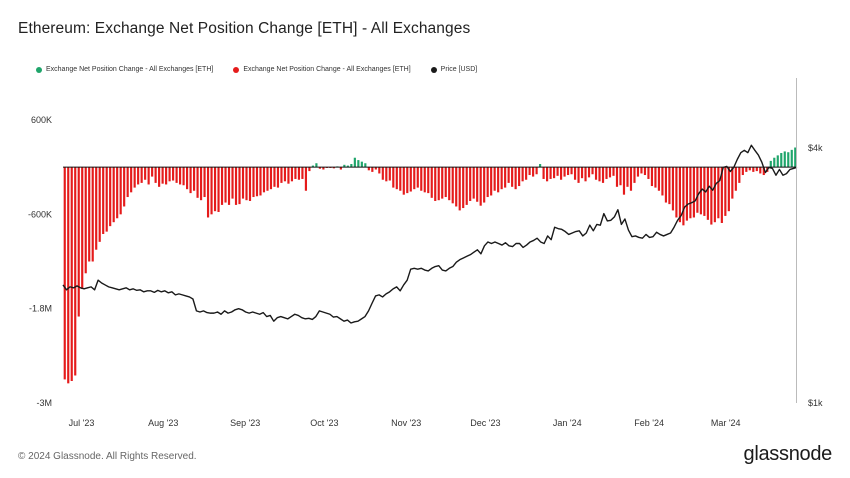  What do you see at coordinates (39, 69) in the screenshot?
I see `legend-dot-green` at bounding box center [39, 69].